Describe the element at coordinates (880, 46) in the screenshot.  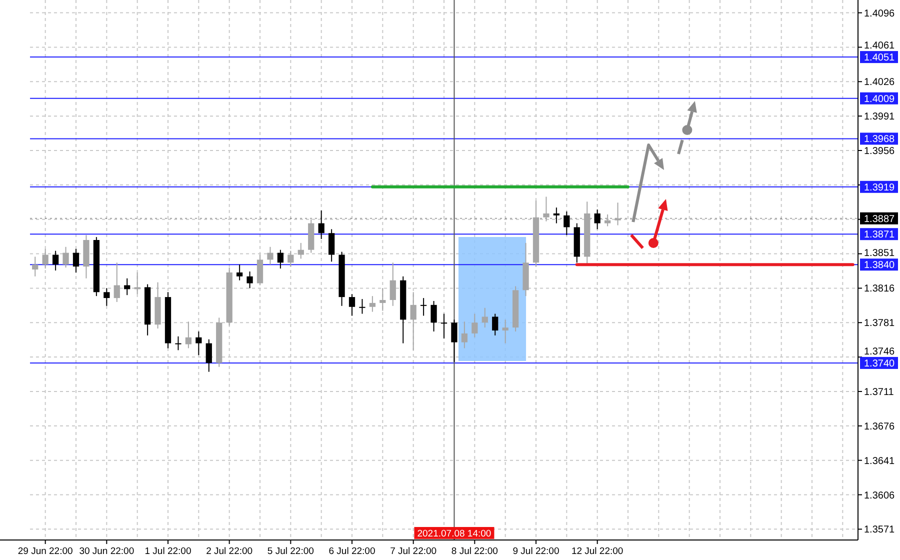
I see `y-tick-label: 1.4061` at that location.